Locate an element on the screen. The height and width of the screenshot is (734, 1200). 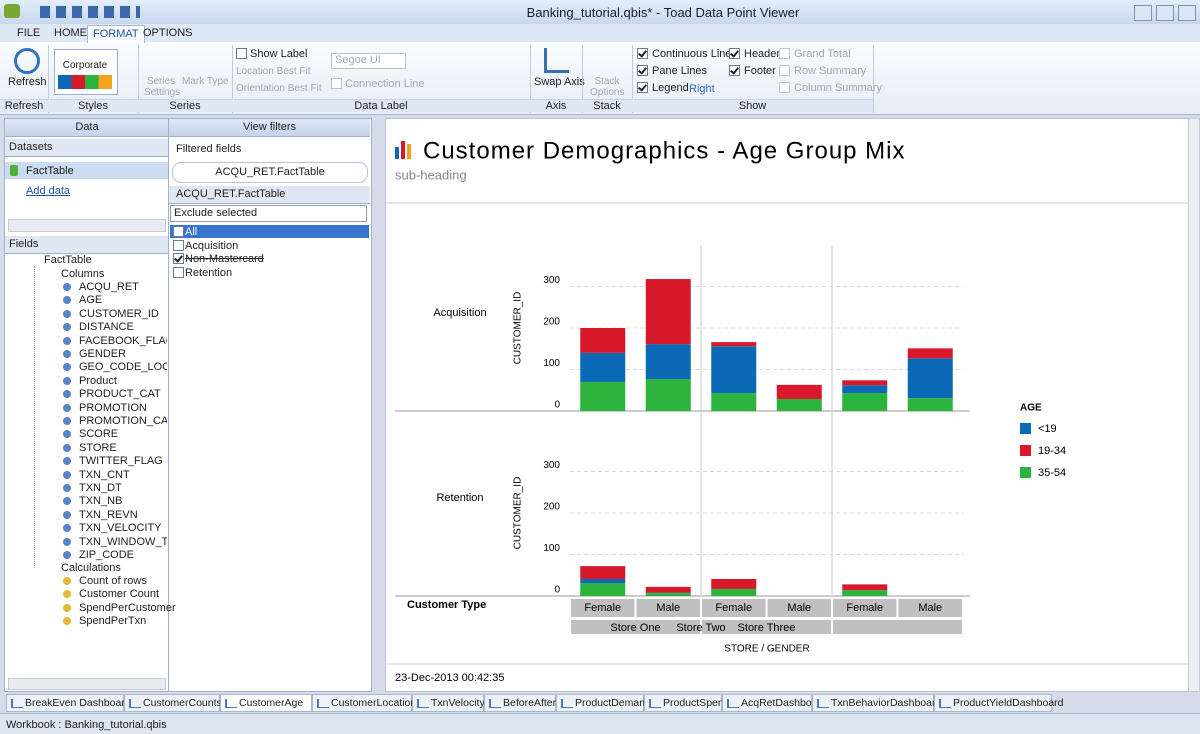
y-tick-label: 300 is located at coordinates (551, 465).